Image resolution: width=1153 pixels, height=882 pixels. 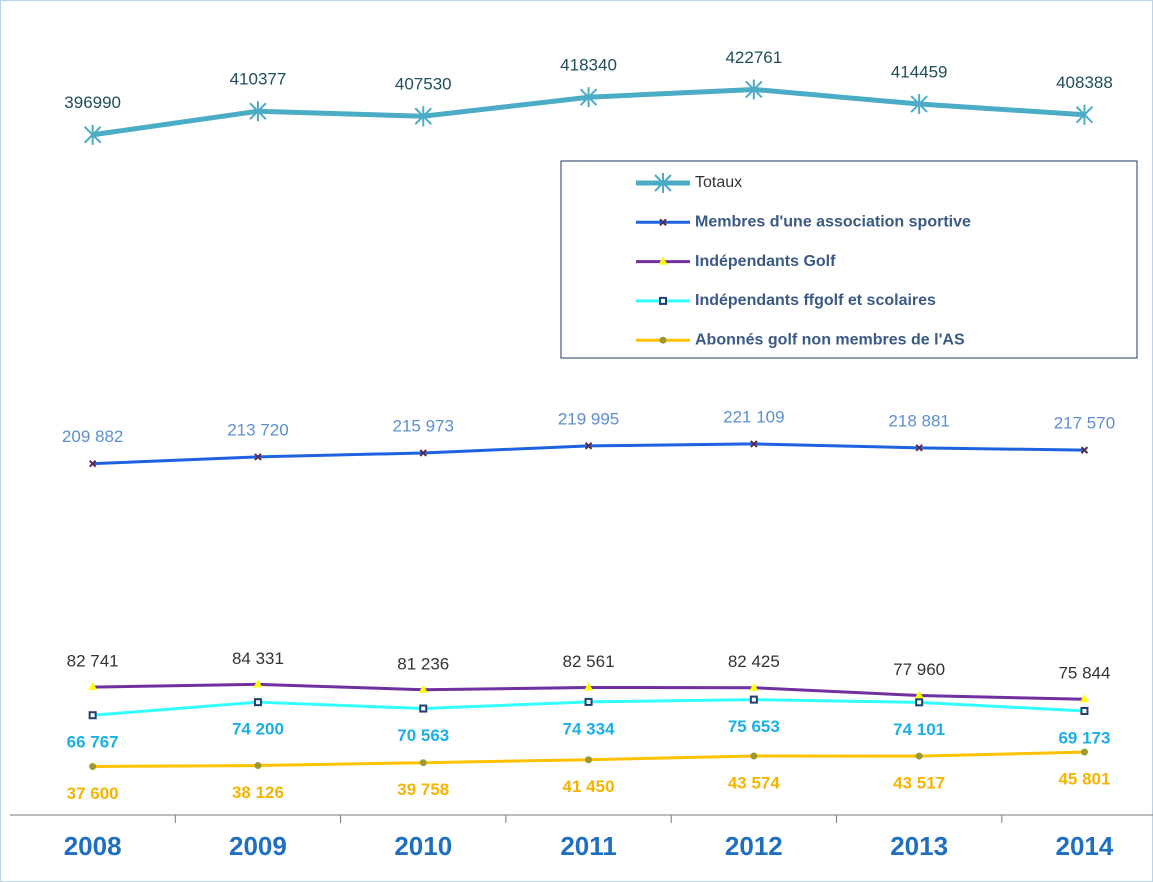 I want to click on data-label: 422761, so click(x=753, y=57).